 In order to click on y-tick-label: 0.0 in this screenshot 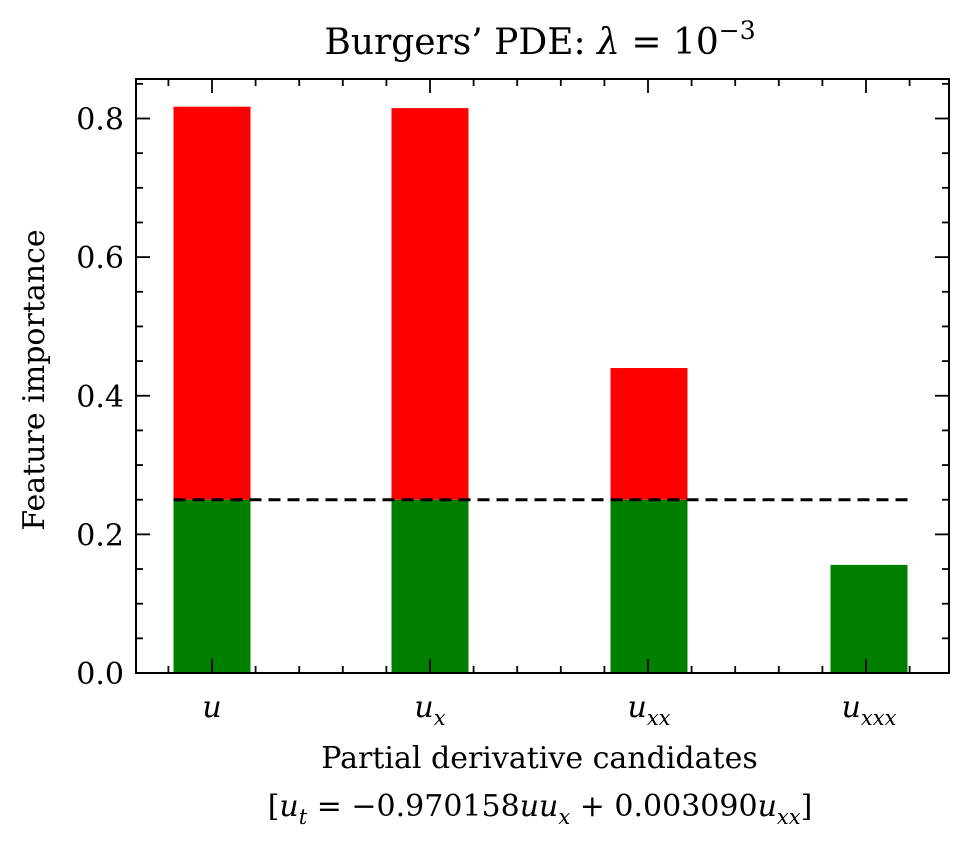, I will do `click(100, 674)`.